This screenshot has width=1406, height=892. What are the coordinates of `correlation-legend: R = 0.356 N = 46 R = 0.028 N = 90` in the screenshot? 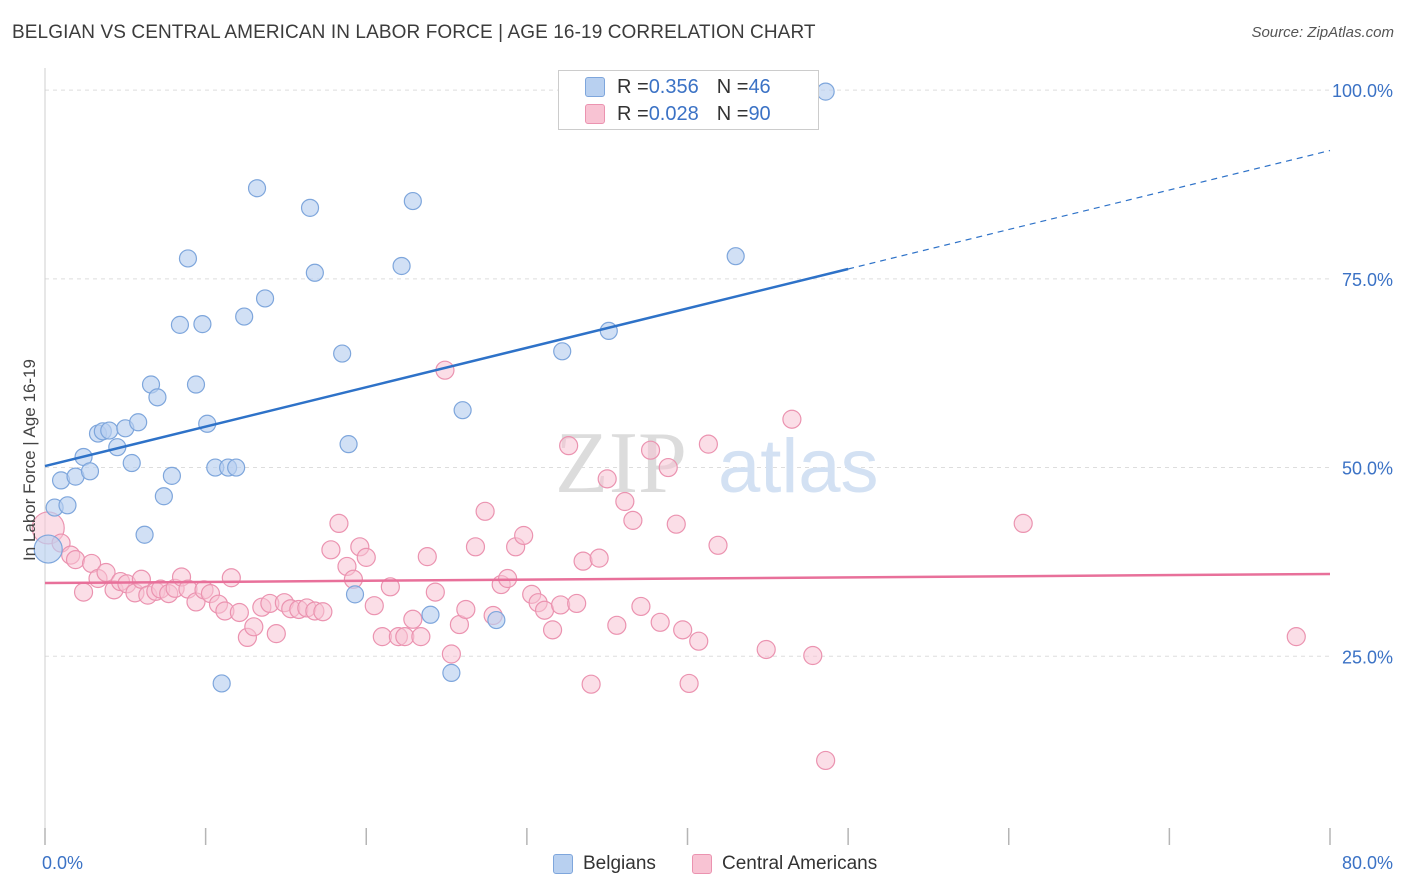 It's located at (688, 100).